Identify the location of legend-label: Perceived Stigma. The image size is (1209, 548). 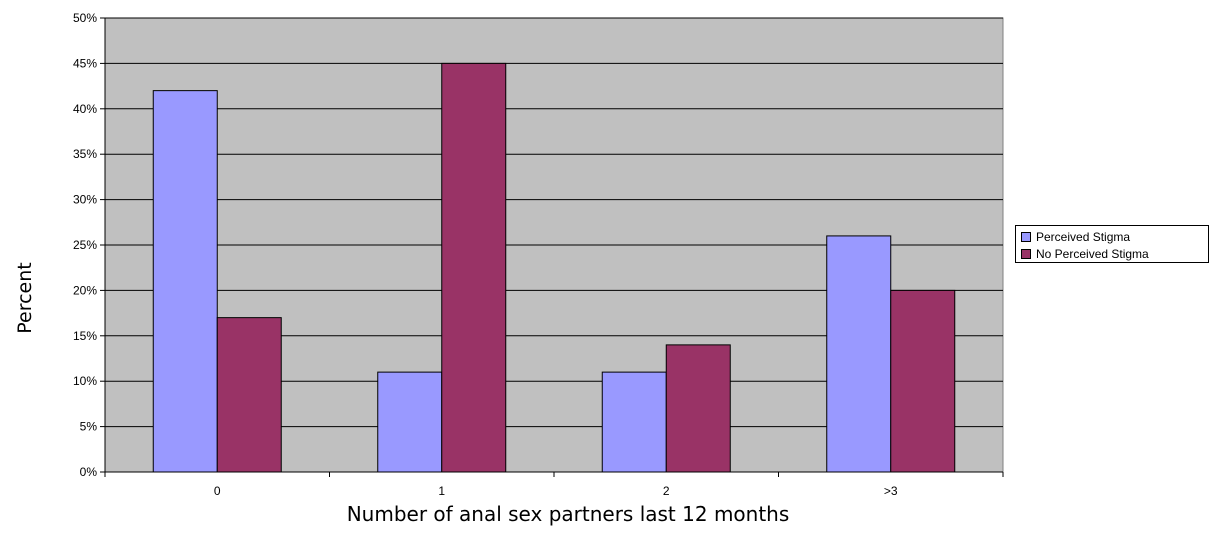
(1083, 236).